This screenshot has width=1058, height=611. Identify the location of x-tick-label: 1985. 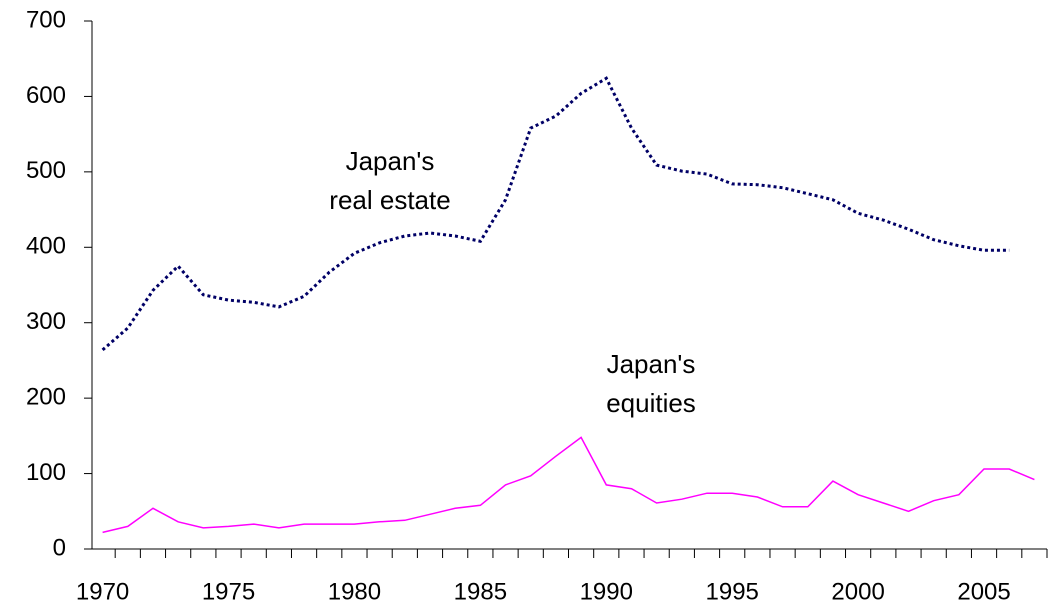
(480, 591).